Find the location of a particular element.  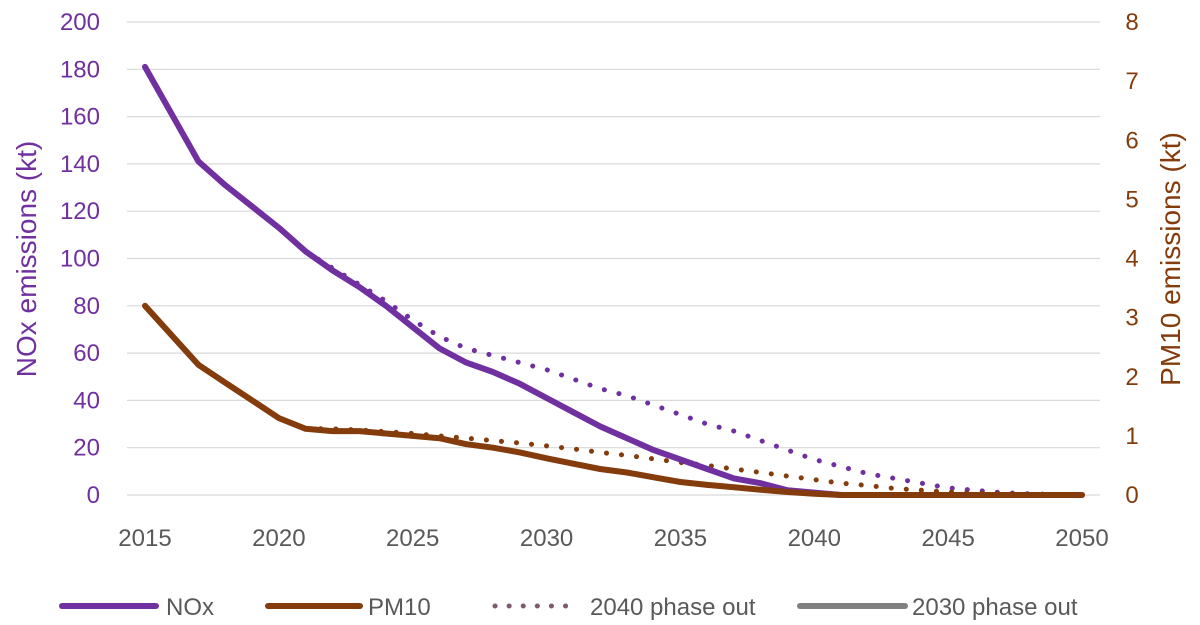

x-tick-label: 2040 is located at coordinates (814, 538).